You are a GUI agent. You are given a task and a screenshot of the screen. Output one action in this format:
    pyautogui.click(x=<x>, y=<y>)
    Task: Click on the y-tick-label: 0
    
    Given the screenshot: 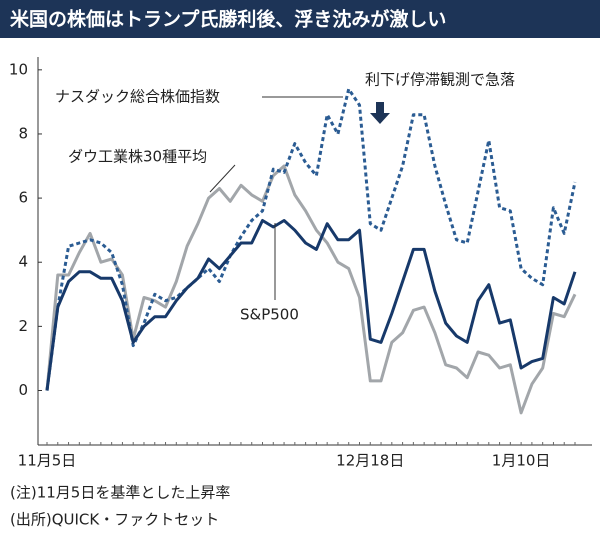 What is the action you would take?
    pyautogui.click(x=23, y=390)
    